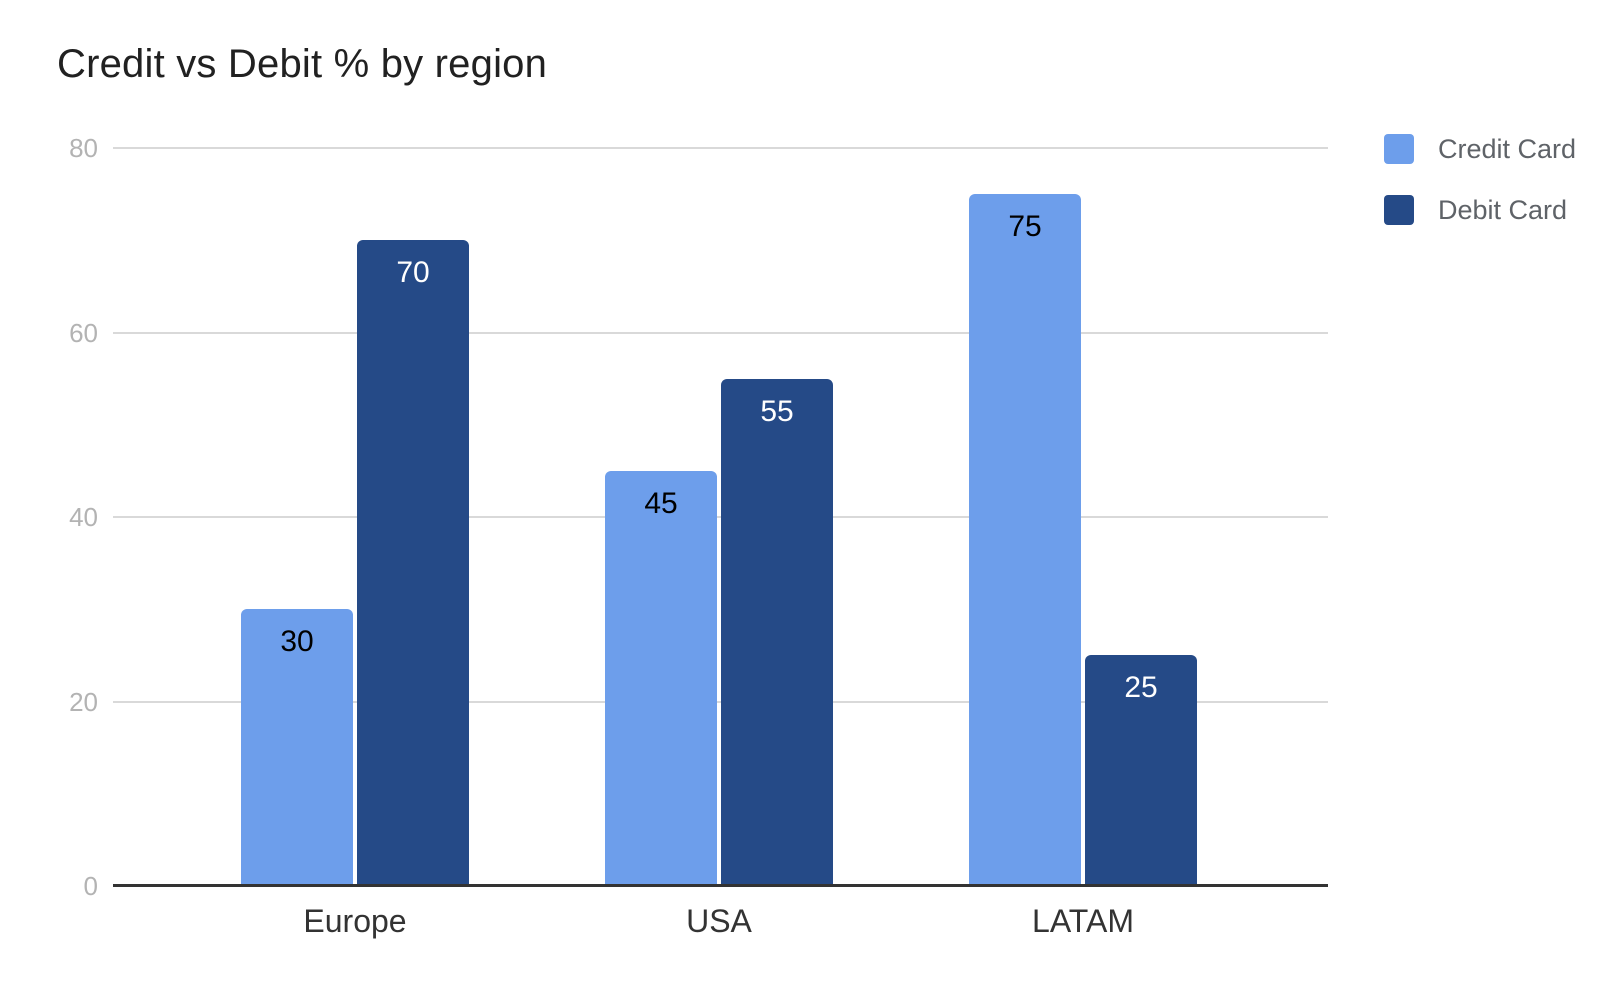  What do you see at coordinates (302, 64) in the screenshot?
I see `chart-title: Credit vs Debit % by region` at bounding box center [302, 64].